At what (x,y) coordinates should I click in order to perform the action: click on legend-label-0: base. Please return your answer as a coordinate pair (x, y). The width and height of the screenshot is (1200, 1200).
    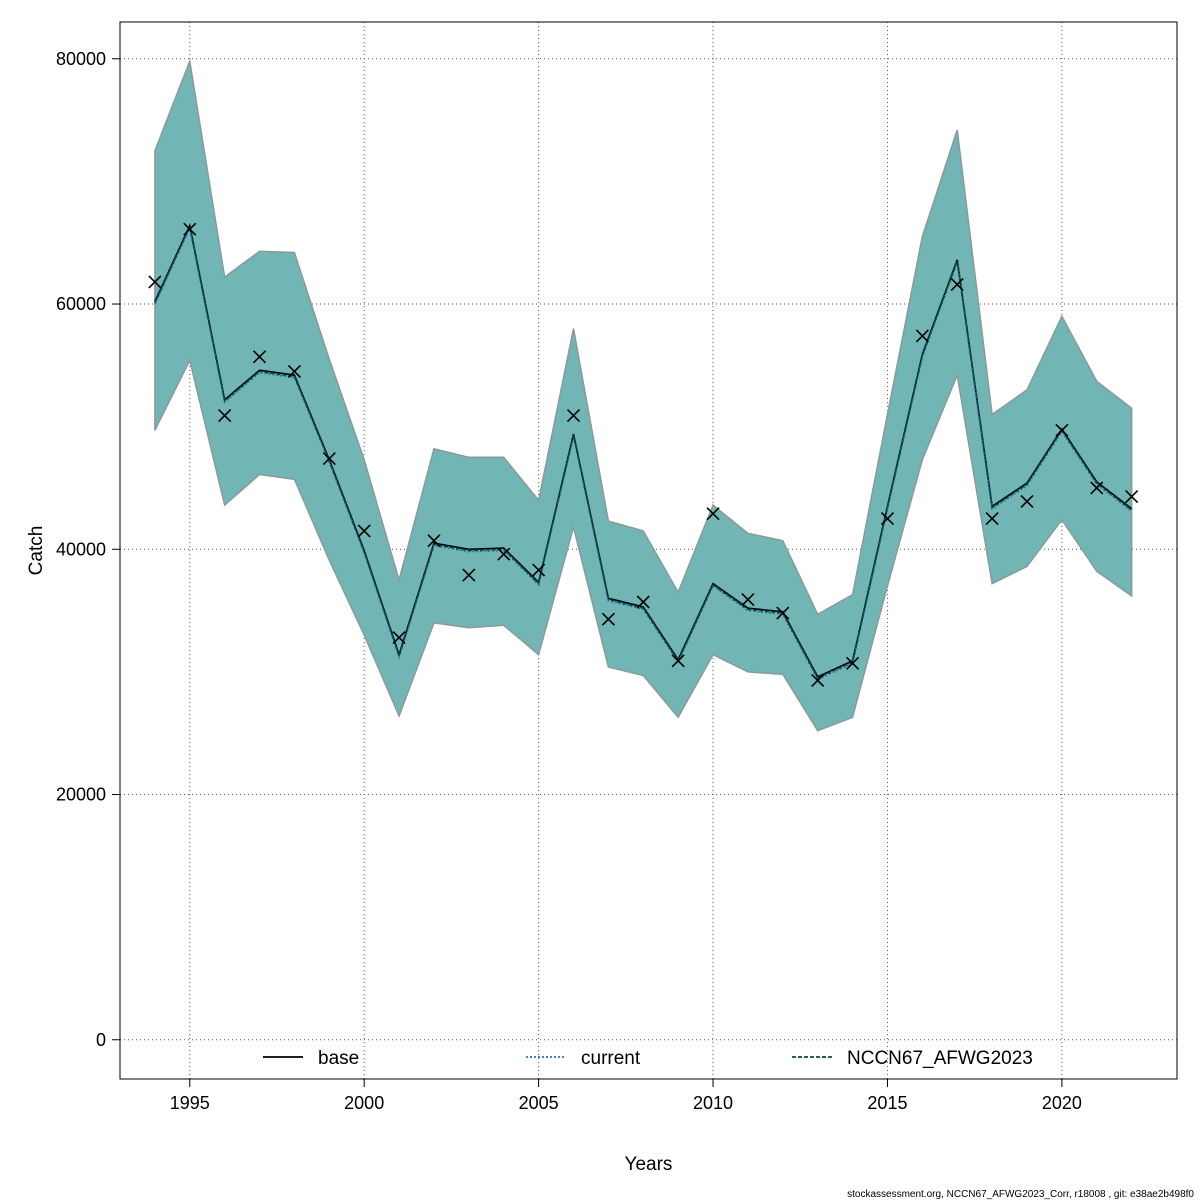
    Looking at the image, I should click on (338, 1058).